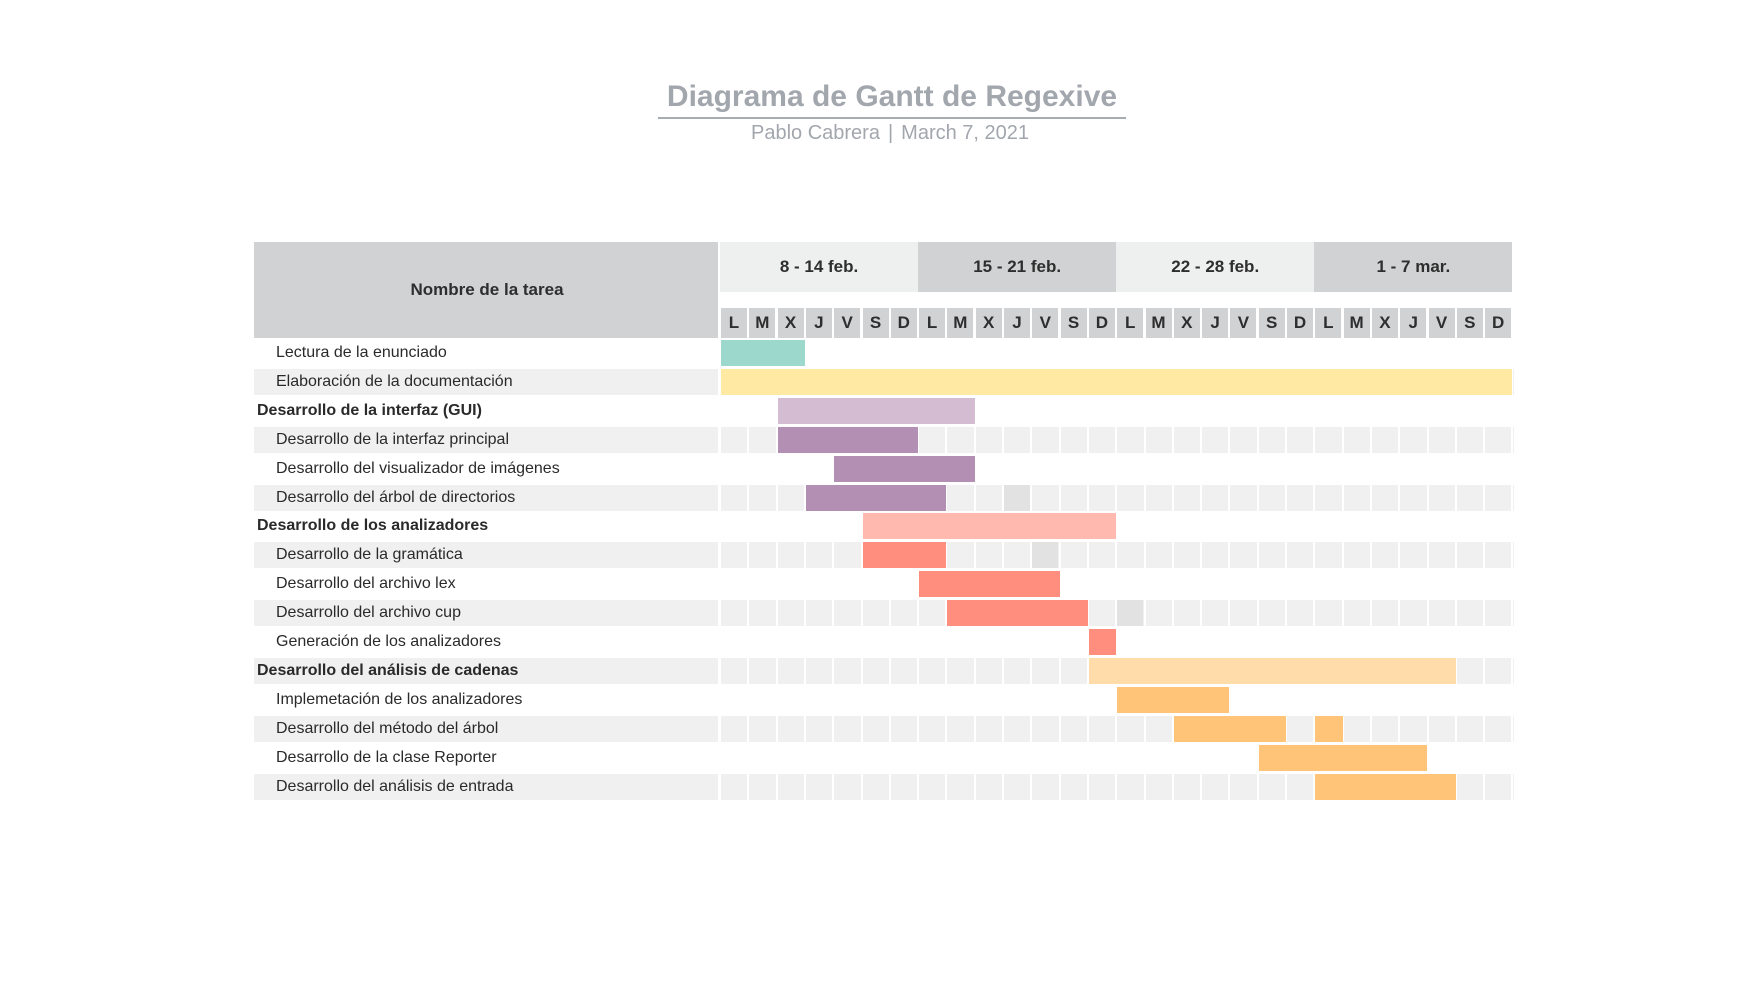 The image size is (1760, 996). I want to click on subtitle: Pablo Cabrera | March 7, 2021, so click(890, 133).